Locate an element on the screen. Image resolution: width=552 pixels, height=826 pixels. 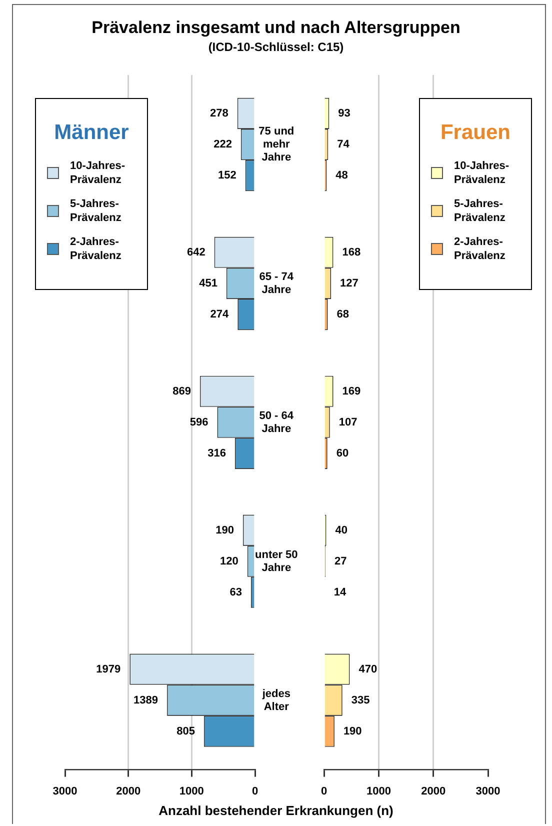
data-label: 274 is located at coordinates (220, 314).